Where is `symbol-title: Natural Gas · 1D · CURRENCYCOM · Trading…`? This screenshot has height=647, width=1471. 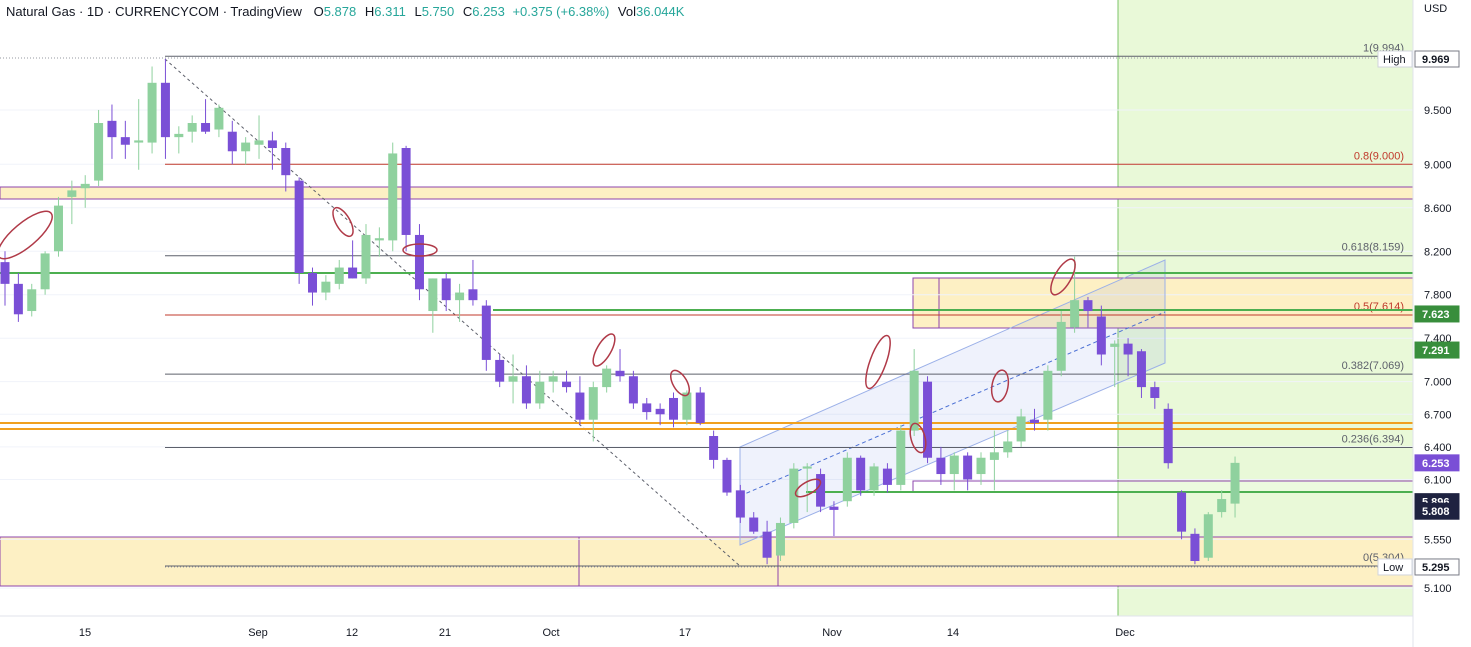 symbol-title: Natural Gas · 1D · CURRENCYCOM · Trading… is located at coordinates (154, 11).